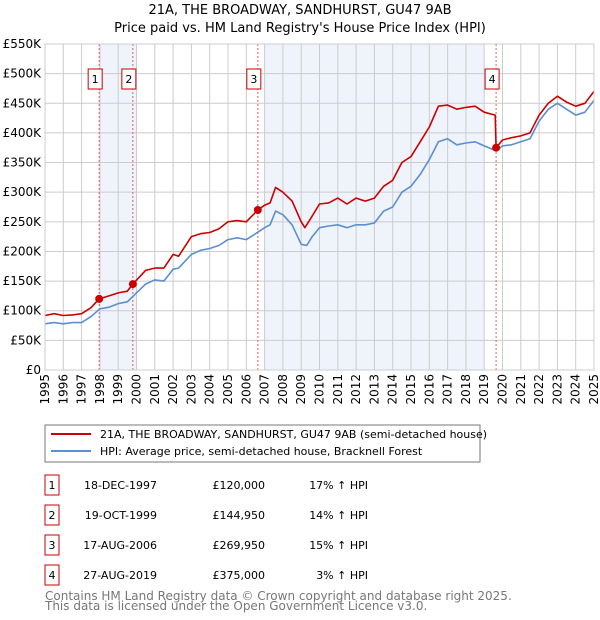 The height and width of the screenshot is (620, 600). I want to click on transaction-date: 19-OCT-1999, so click(121, 515).